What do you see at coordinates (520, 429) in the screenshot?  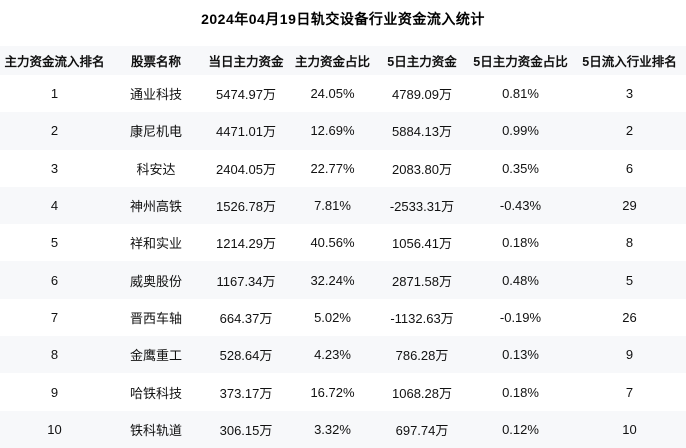 I see `cell-5d-main-fund-ratio: 0.12%` at bounding box center [520, 429].